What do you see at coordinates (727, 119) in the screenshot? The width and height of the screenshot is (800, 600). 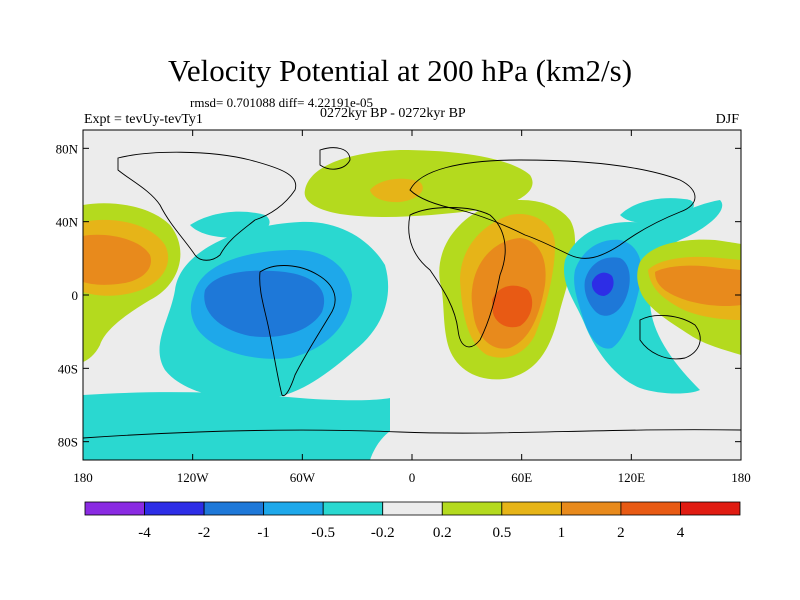 I see `season-label: DJF` at bounding box center [727, 119].